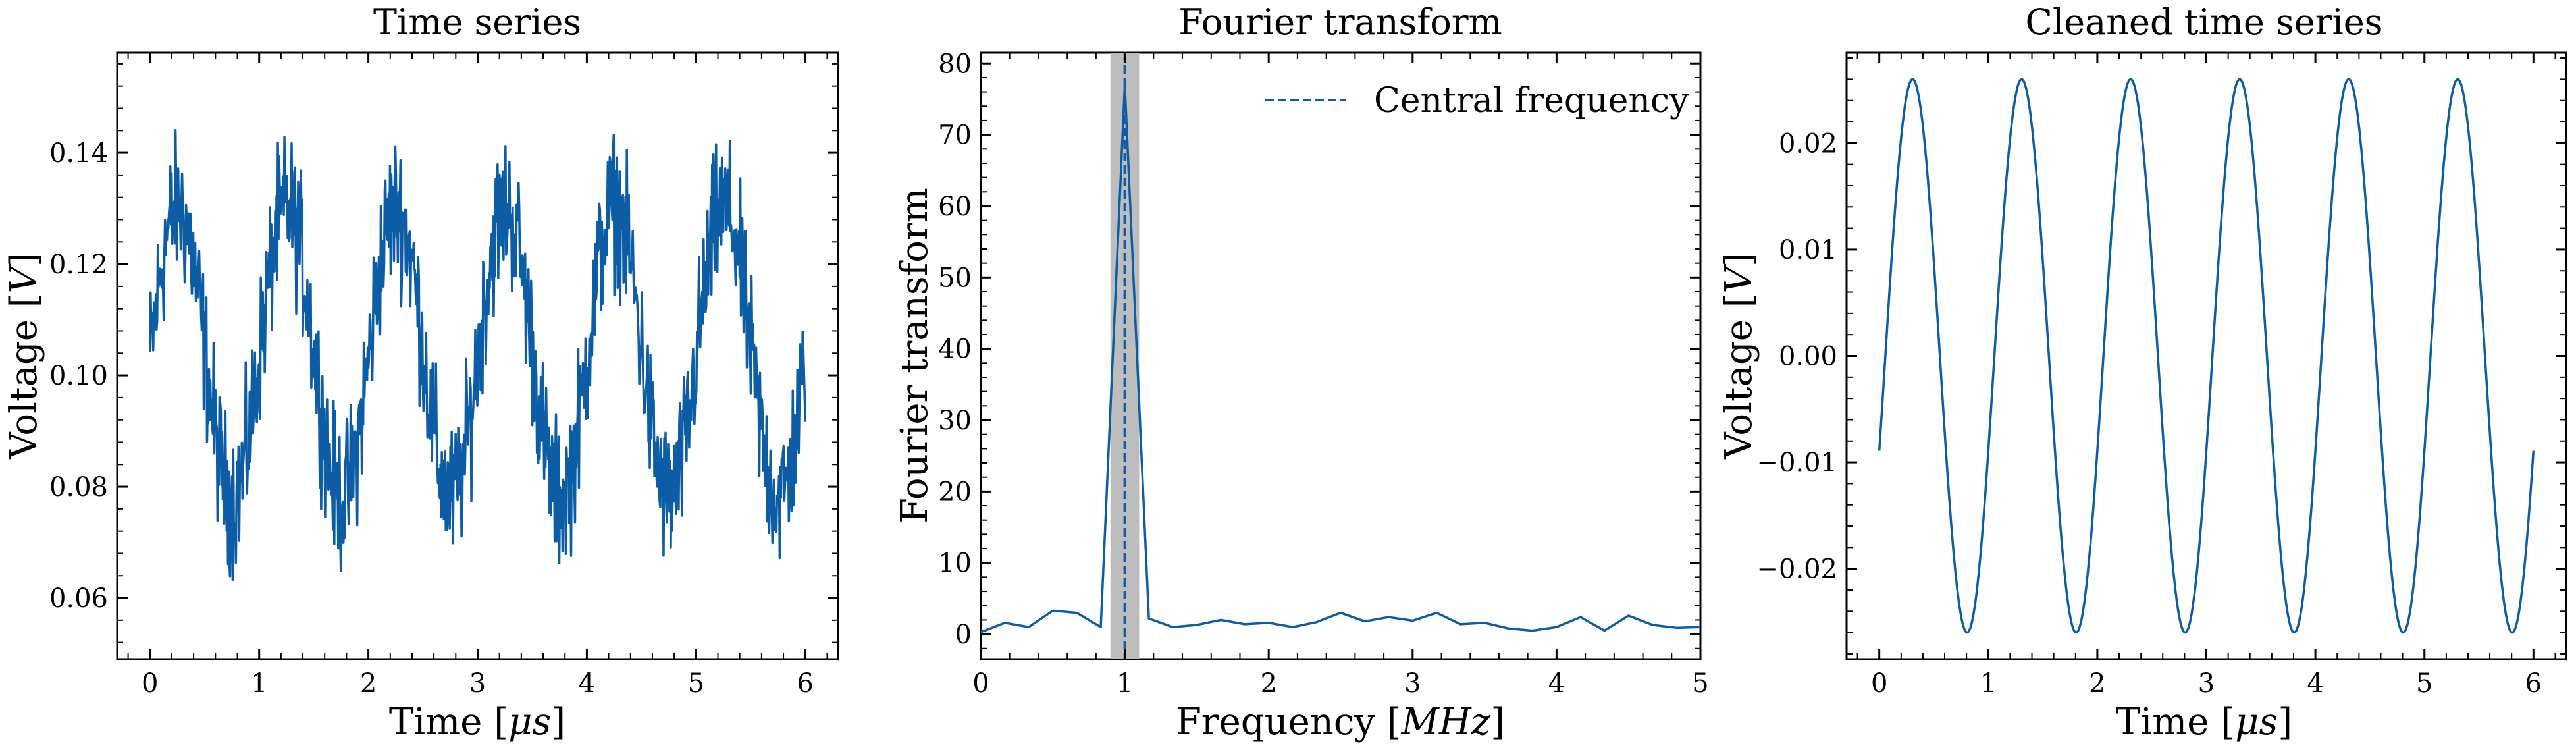 This screenshot has width=2576, height=754. What do you see at coordinates (955, 136) in the screenshot?
I see `y-tick-label: 70` at bounding box center [955, 136].